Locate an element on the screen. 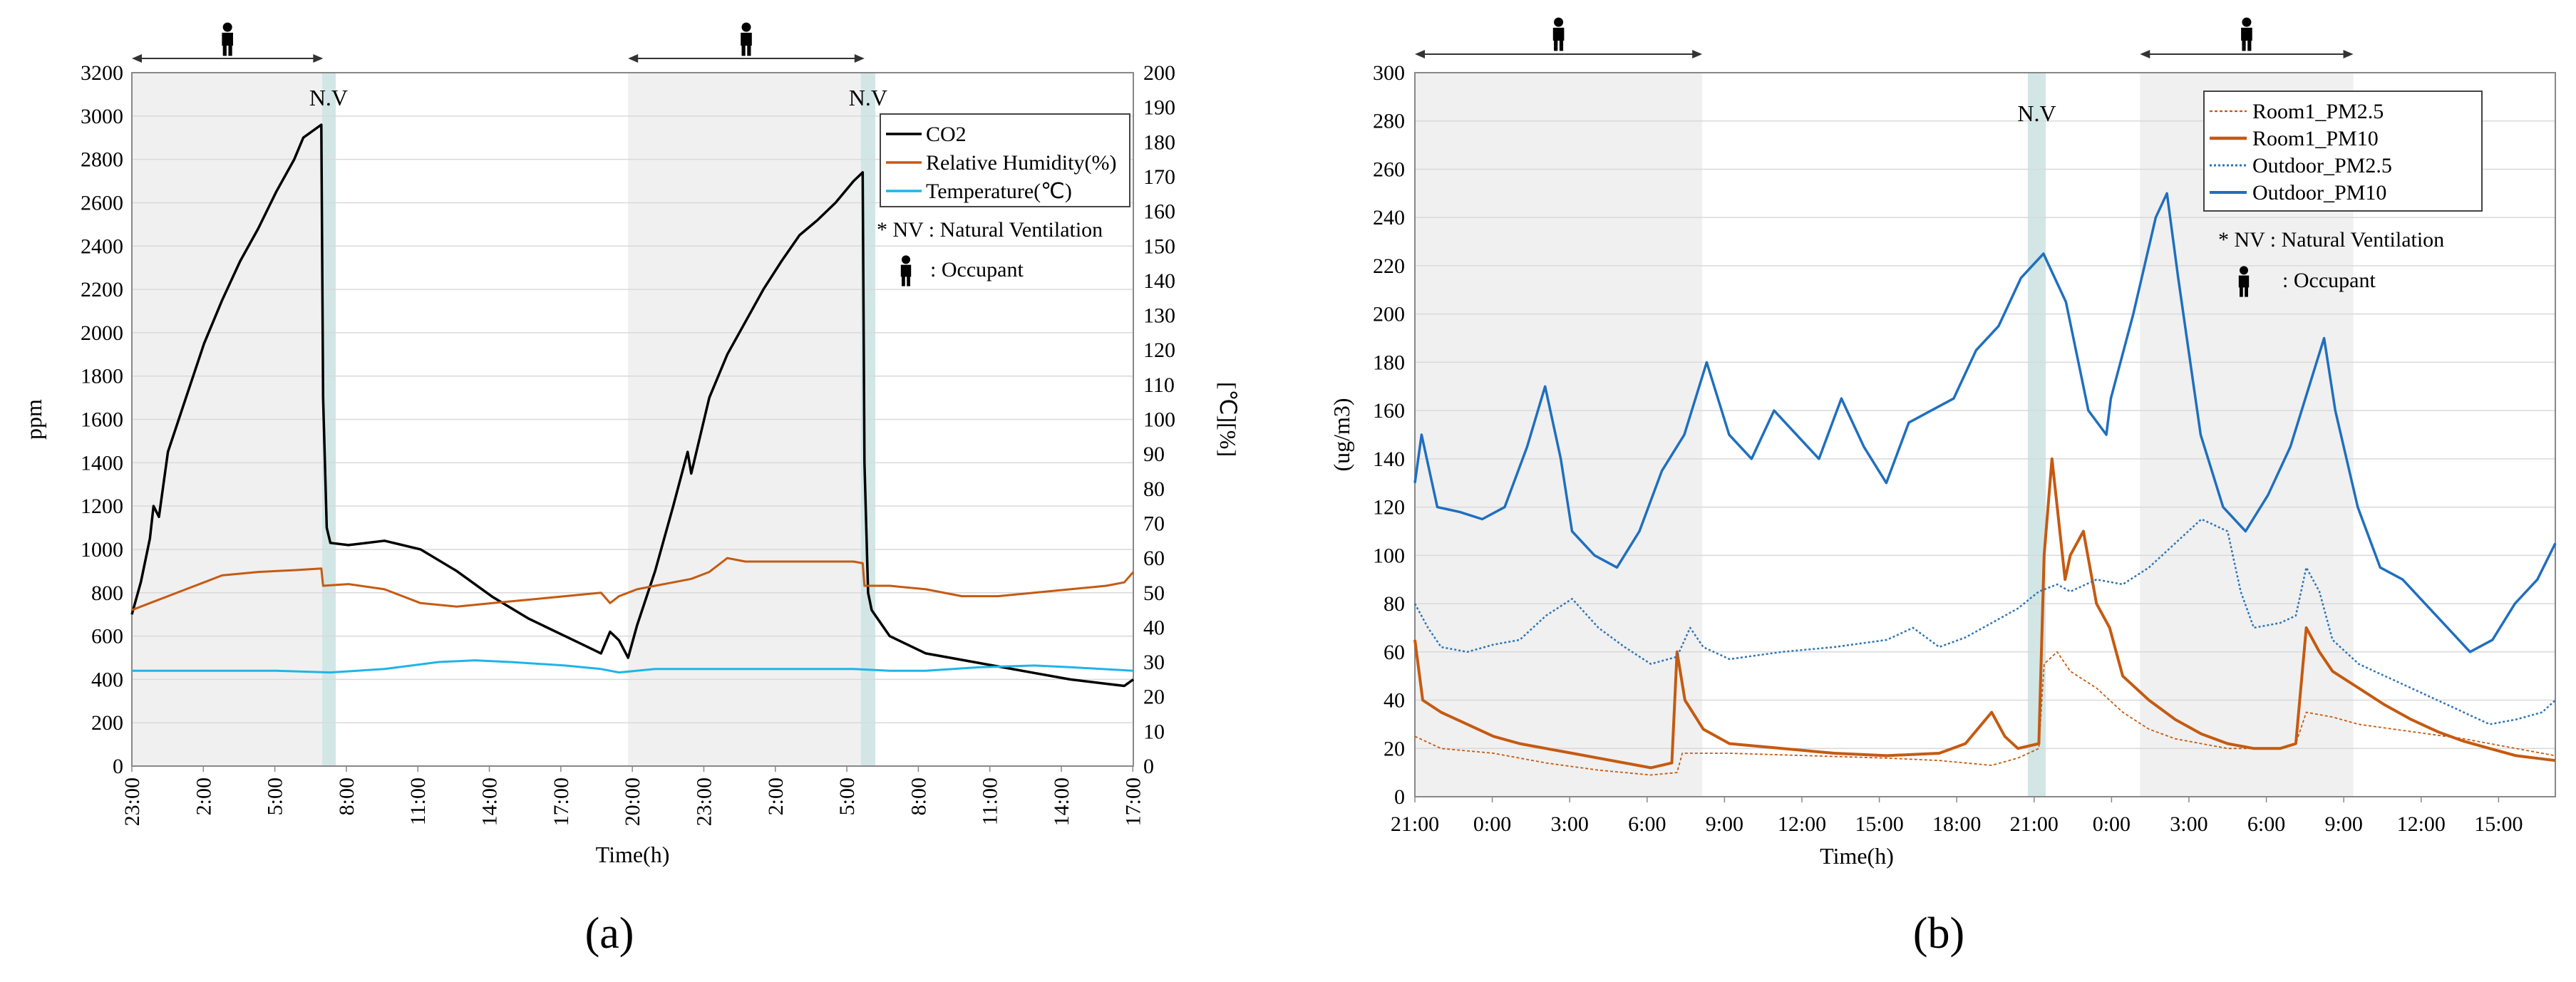  x-tick-label: 20:00 is located at coordinates (632, 802).